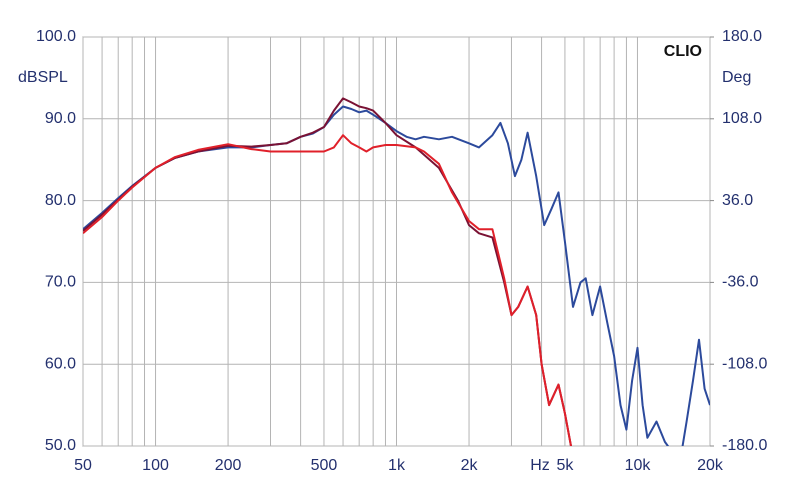  What do you see at coordinates (60, 282) in the screenshot?
I see `y-tick-label: 70.0` at bounding box center [60, 282].